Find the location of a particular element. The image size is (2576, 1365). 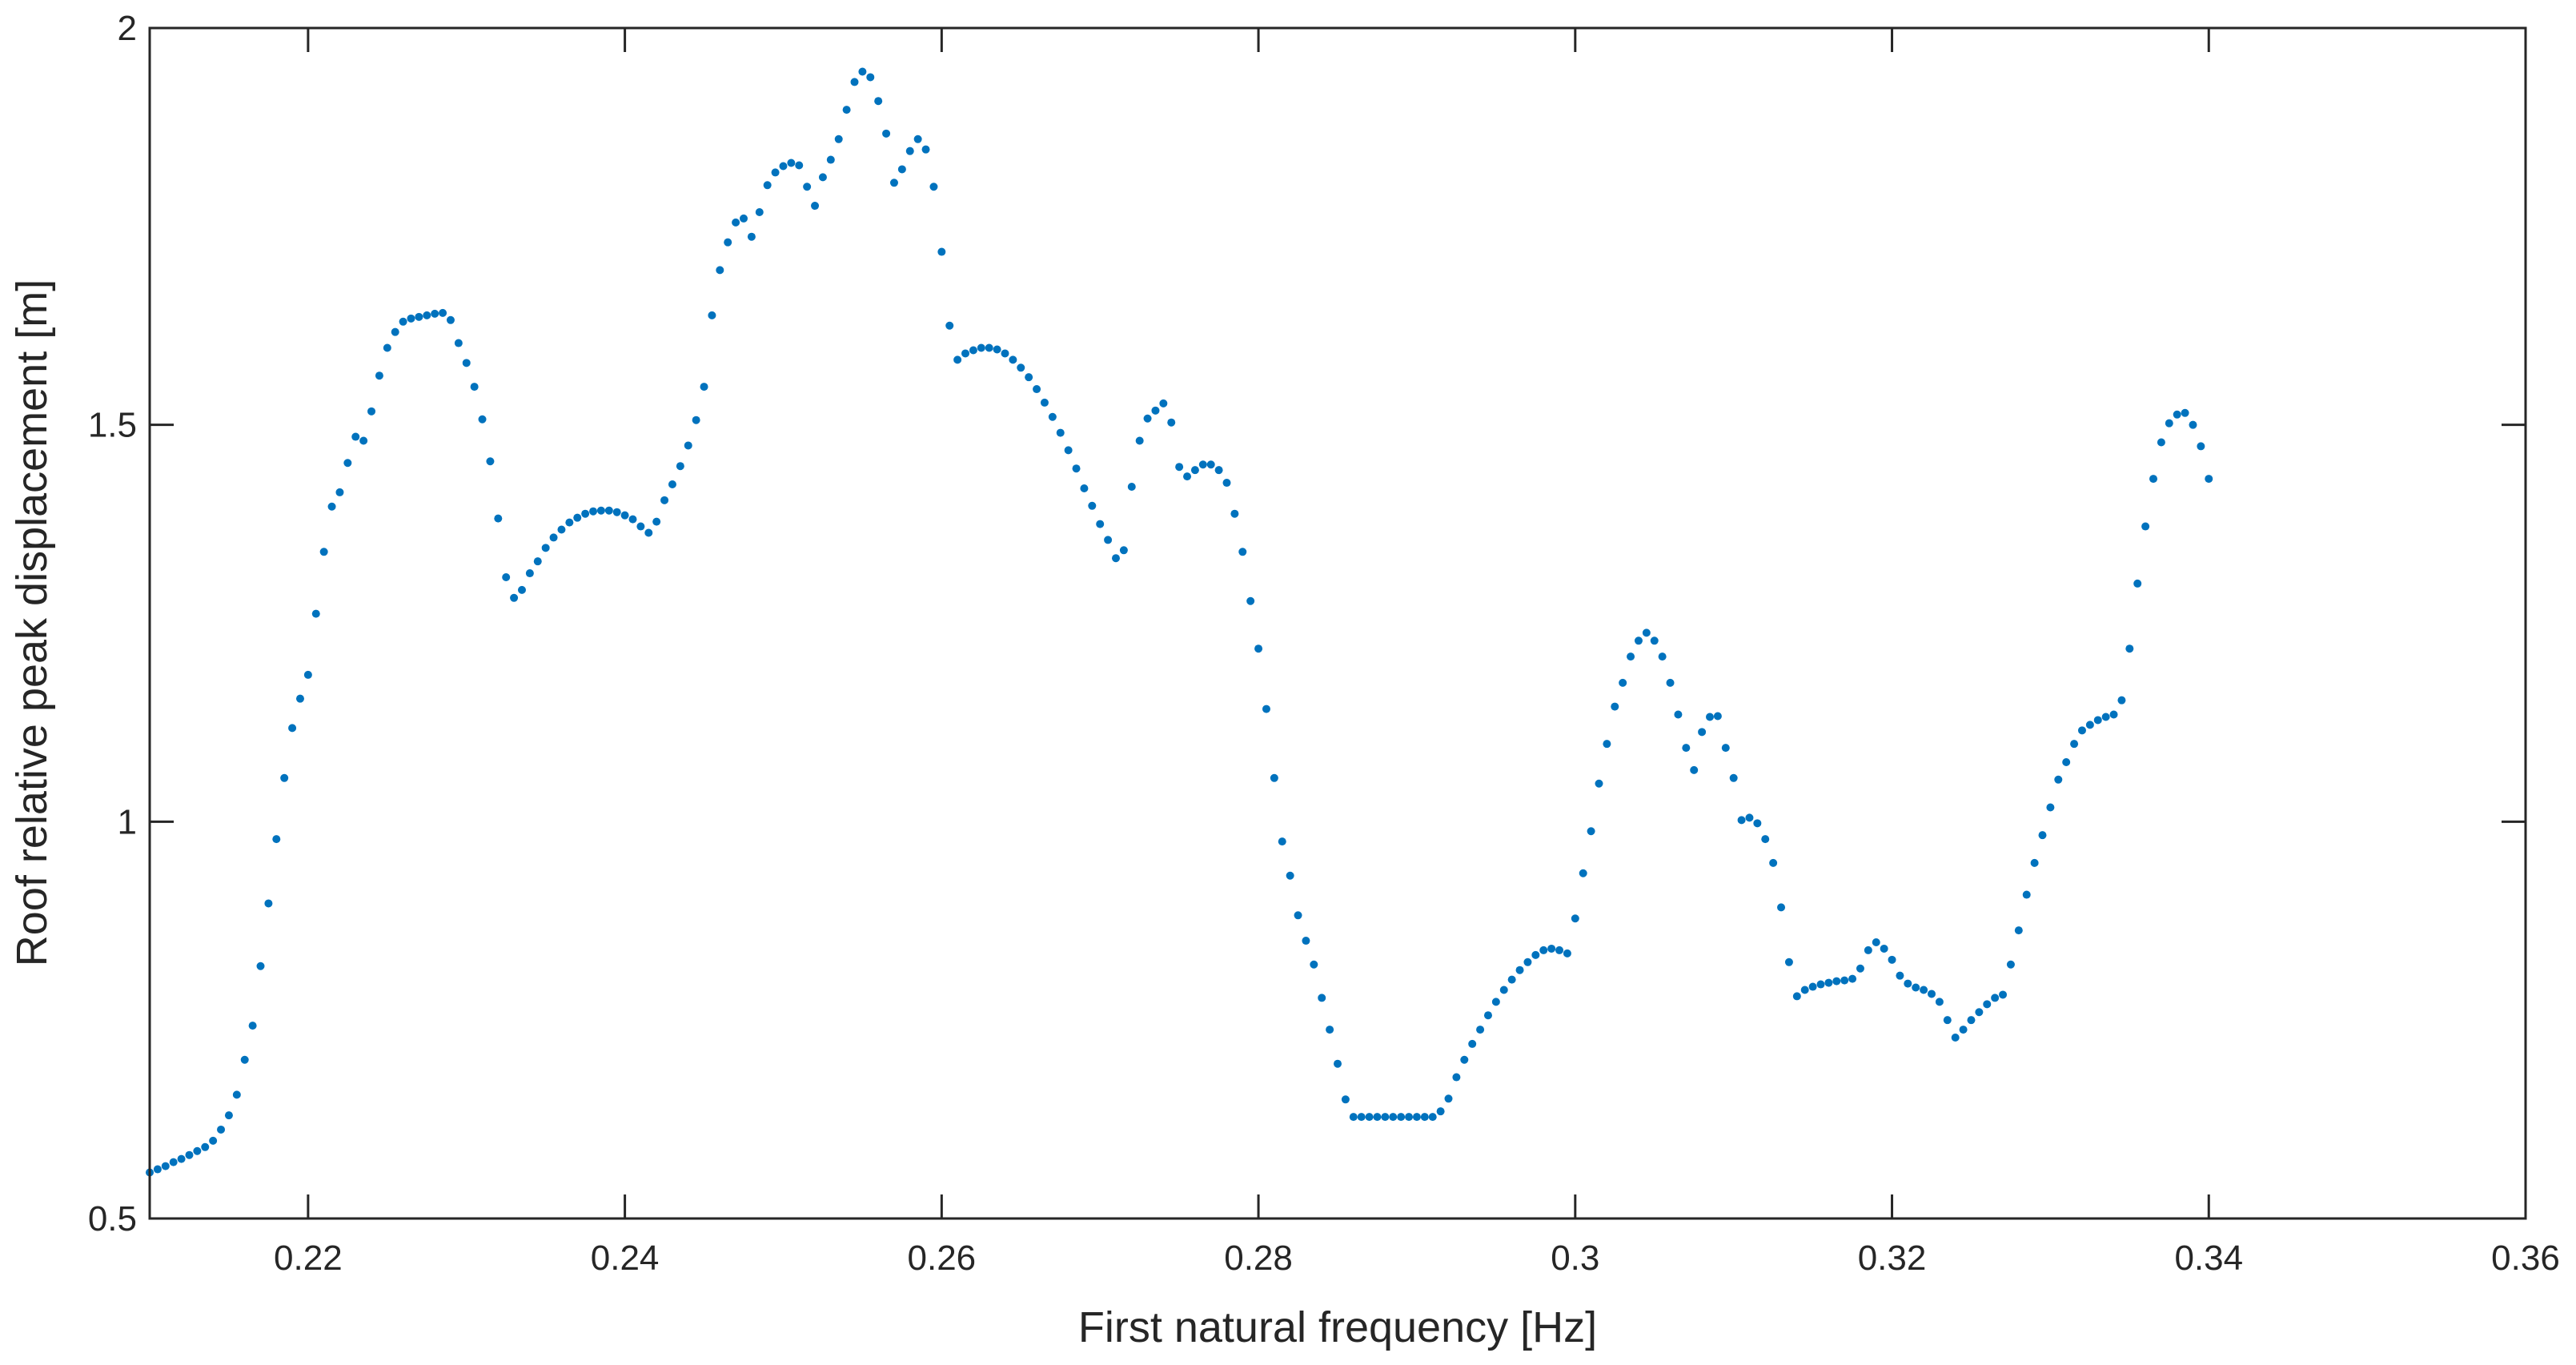

y-tick-label: 1 is located at coordinates (128, 821).